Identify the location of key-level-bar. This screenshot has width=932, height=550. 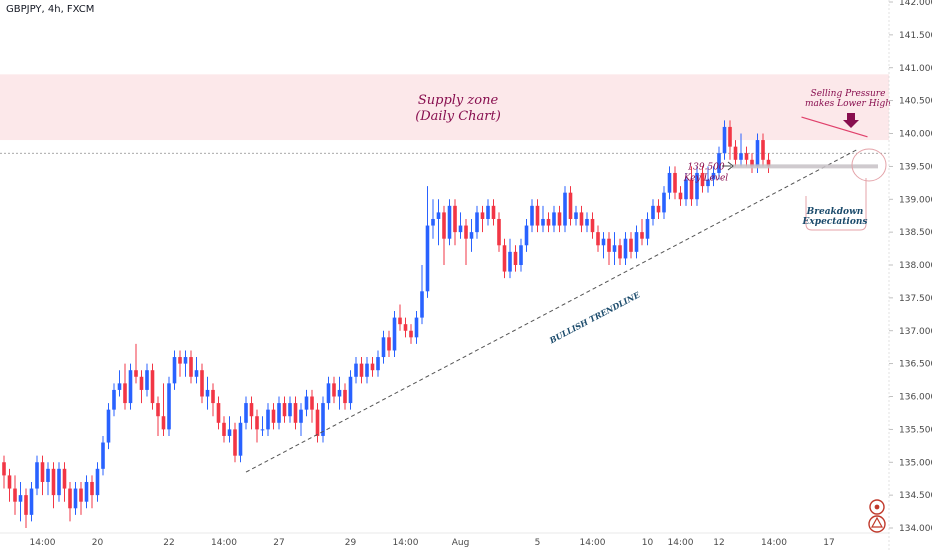
(805, 166).